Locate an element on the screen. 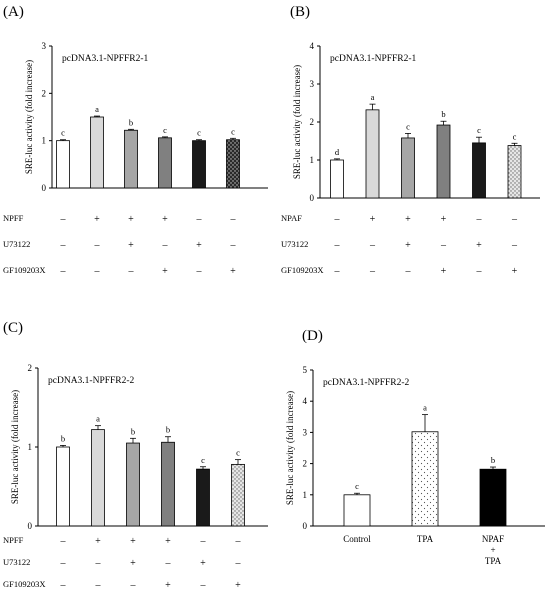 This screenshot has width=550, height=596. sig-letter-a-5: c is located at coordinates (199, 133).